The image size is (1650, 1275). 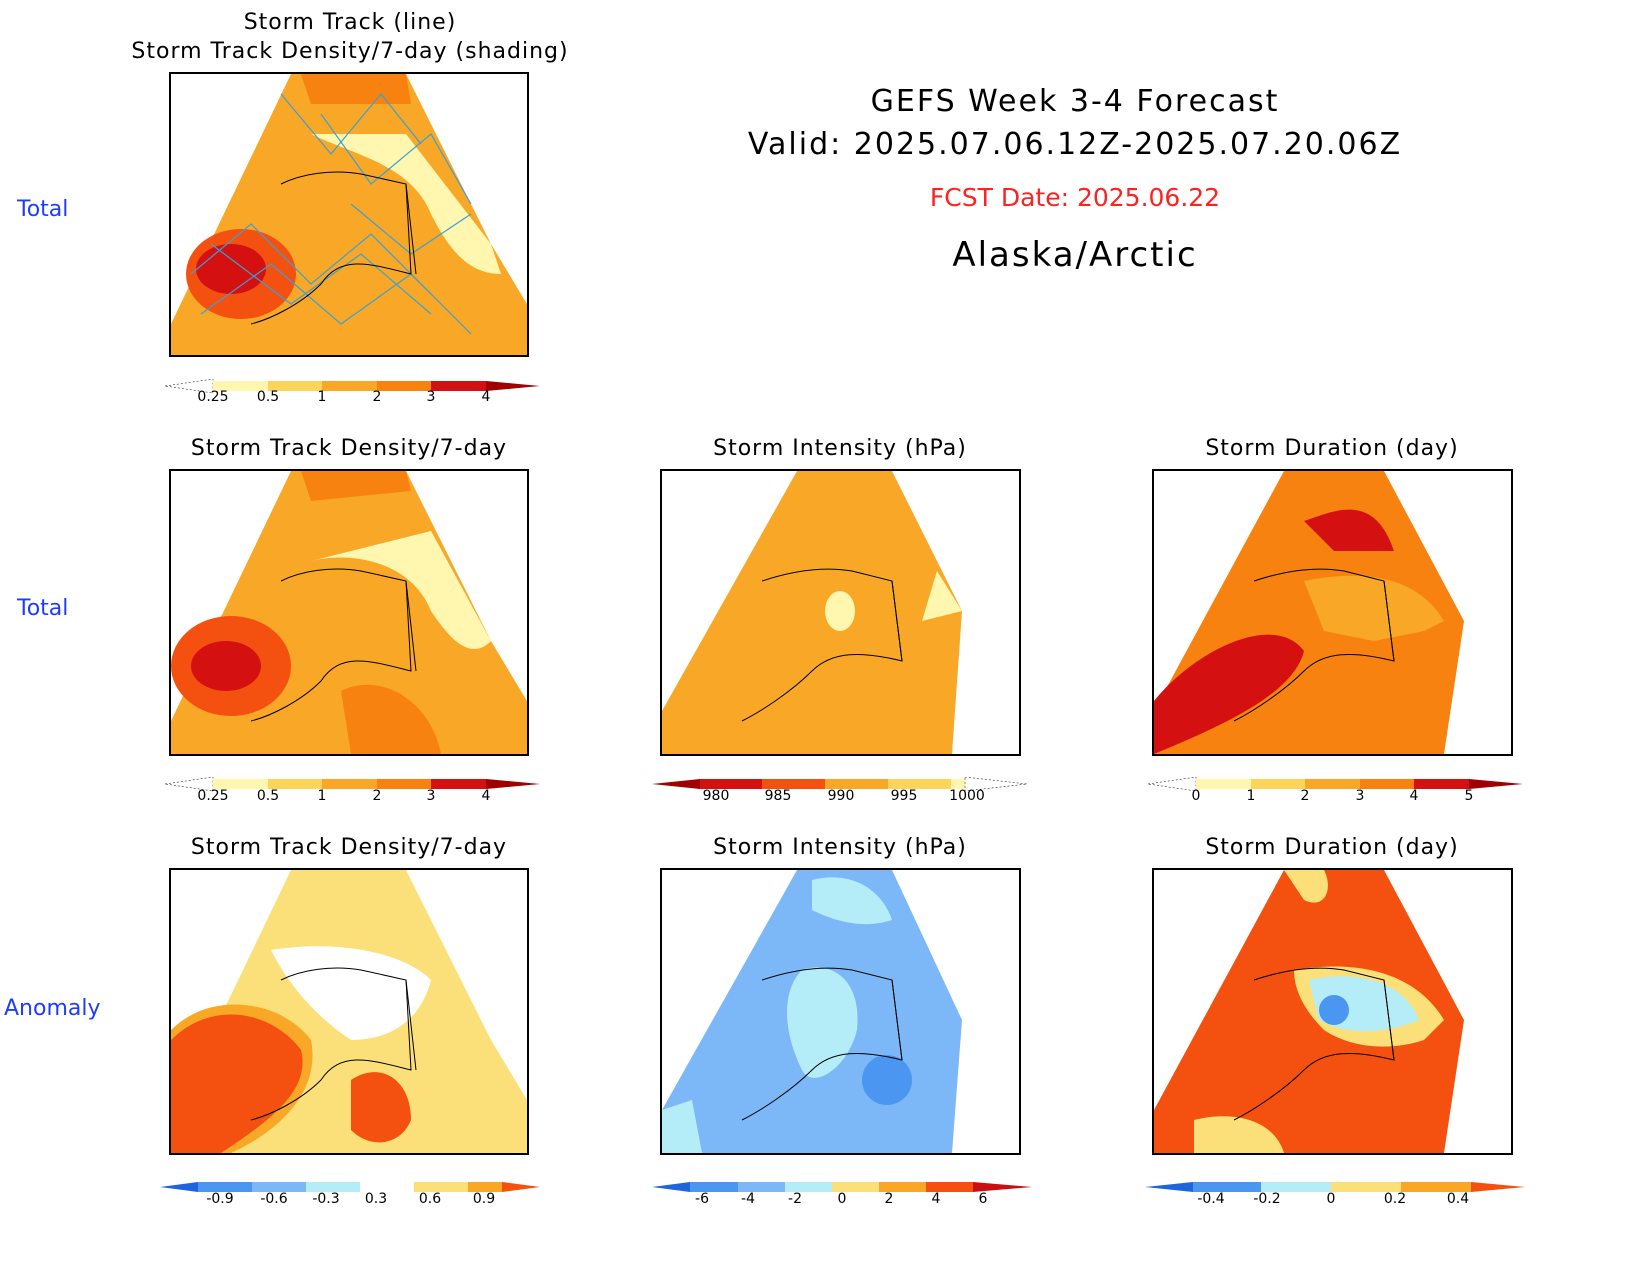 I want to click on tick-label: -0.2, so click(x=1267, y=1199).